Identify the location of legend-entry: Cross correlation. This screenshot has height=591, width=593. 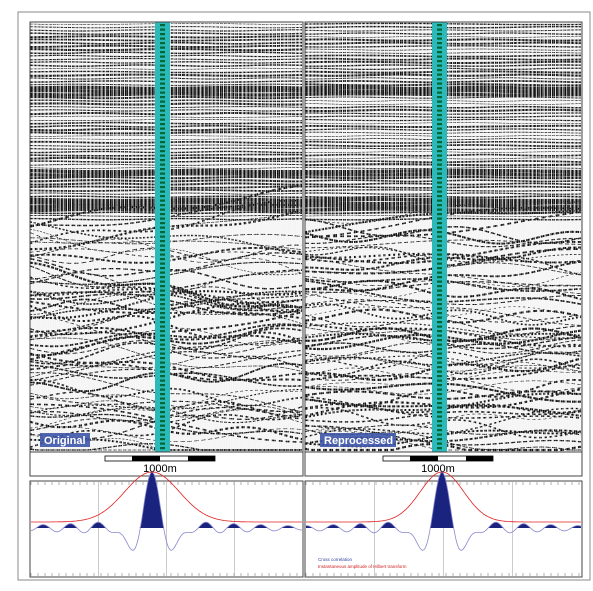
(335, 559).